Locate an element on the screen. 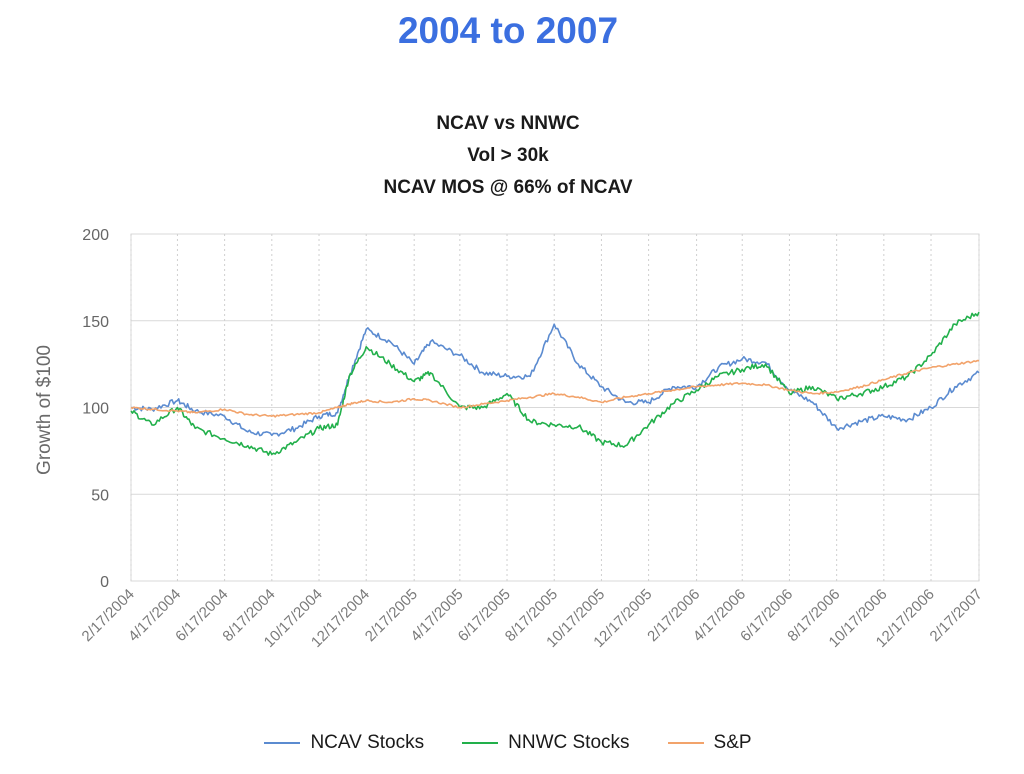 Image resolution: width=1024 pixels, height=774 pixels. legend: NCAV Stocks NNWC Stocks S&P is located at coordinates (508, 743).